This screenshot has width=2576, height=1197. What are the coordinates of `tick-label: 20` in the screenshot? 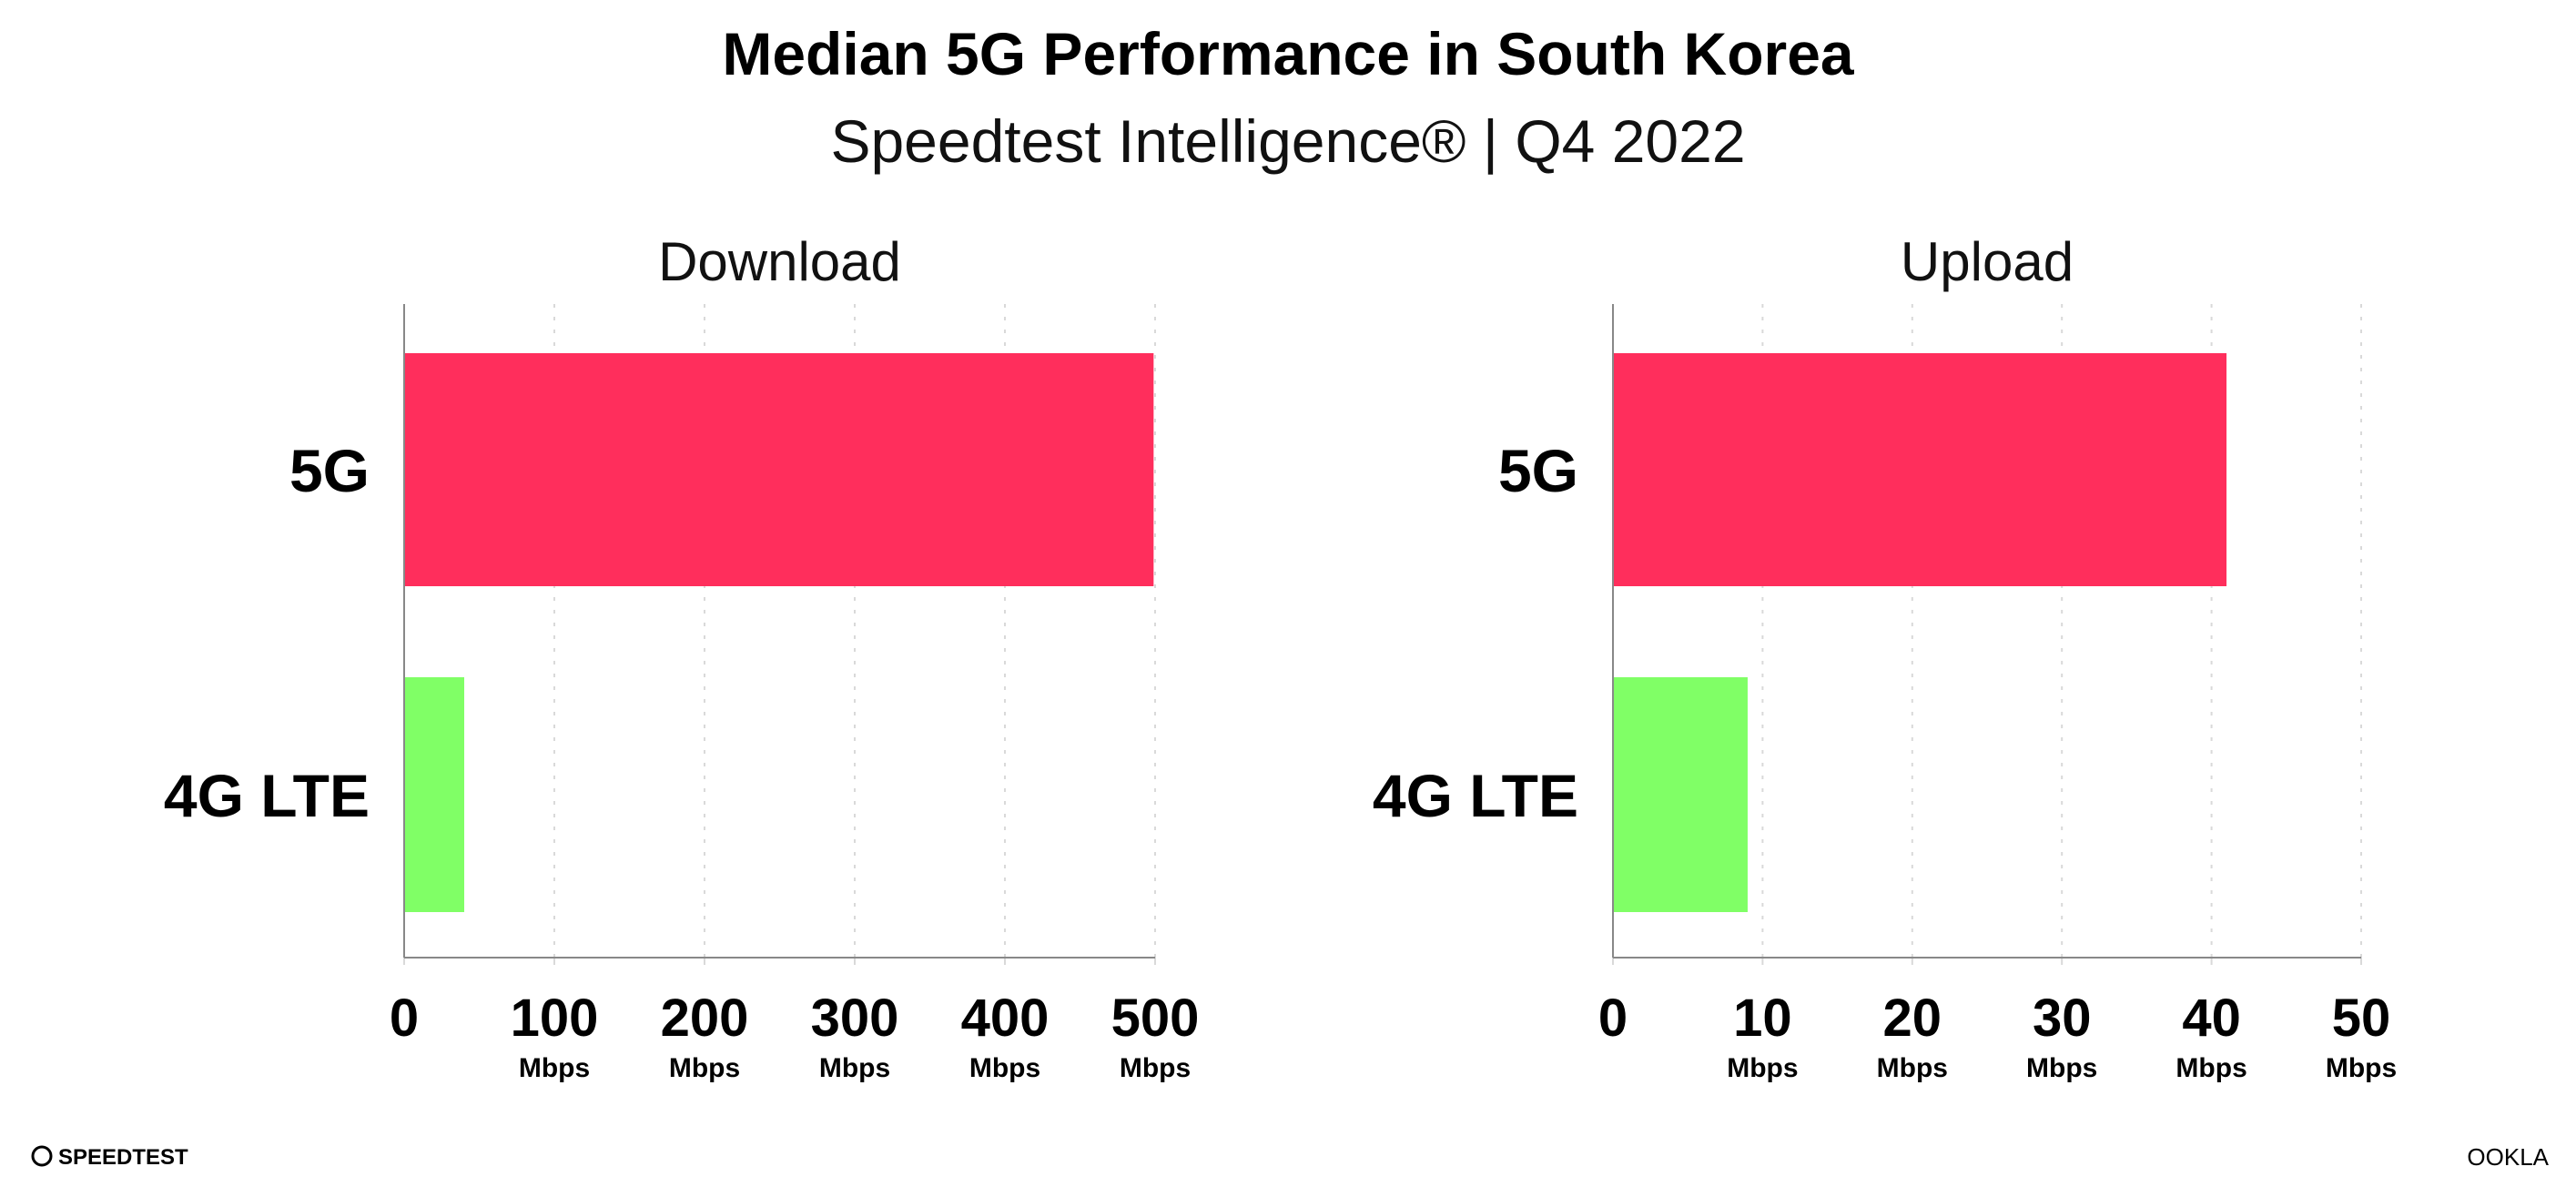 It's located at (1912, 1018).